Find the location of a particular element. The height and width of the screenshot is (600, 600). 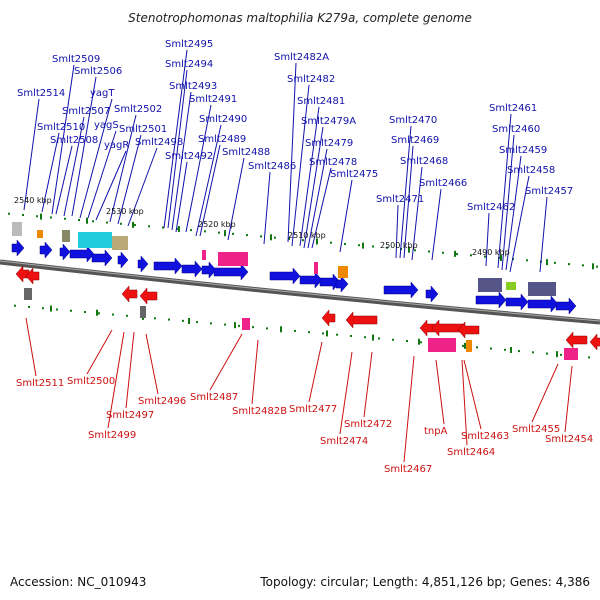

gene-label-smlt2488: Smlt2488 is located at coordinates (246, 152).